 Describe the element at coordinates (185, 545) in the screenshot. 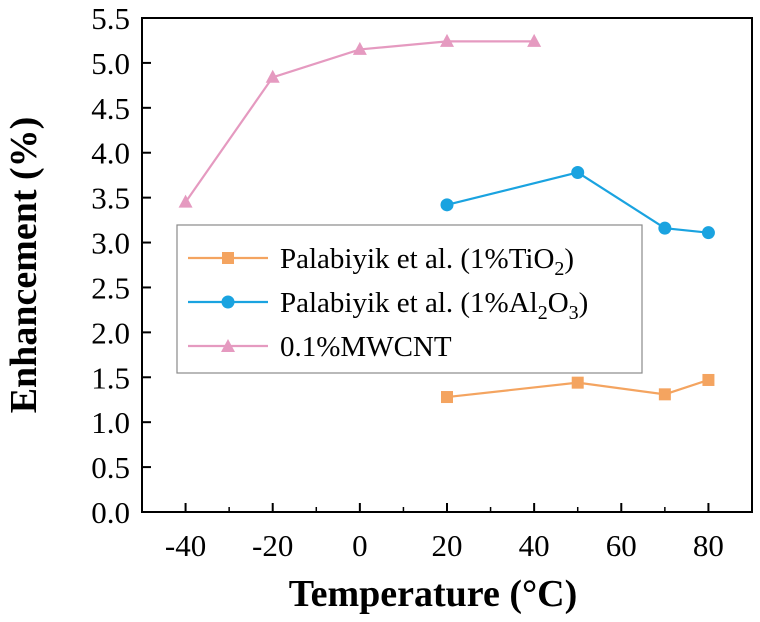

I see `x-tick-label: -40` at that location.